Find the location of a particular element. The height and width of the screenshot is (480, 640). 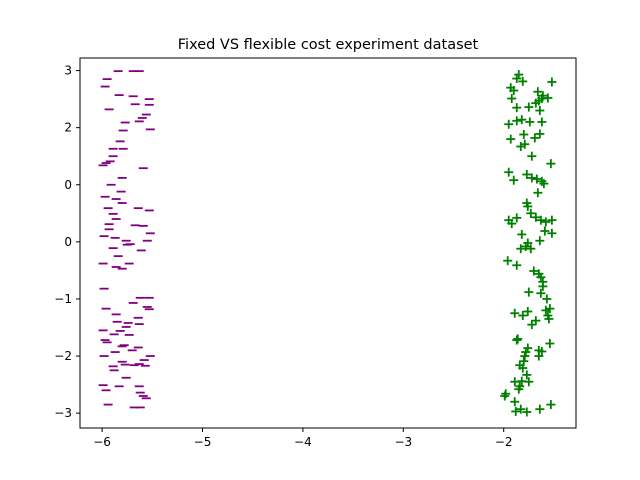

y-tick-label: 3 is located at coordinates (68, 71).